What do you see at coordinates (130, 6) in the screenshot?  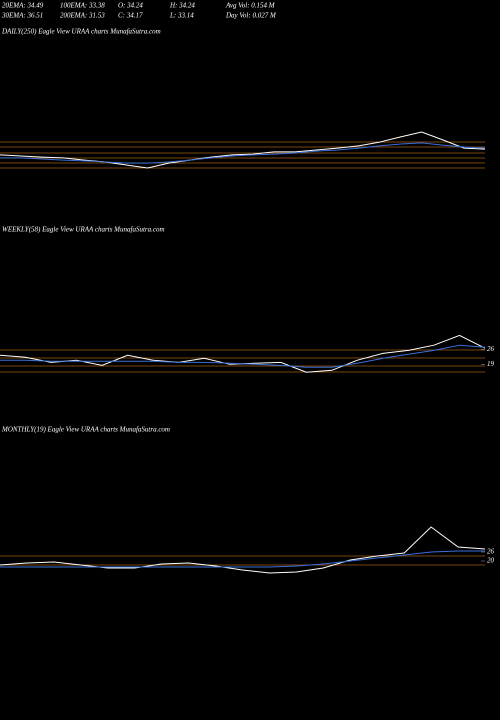 I see `header-stat: O: 34.24` at bounding box center [130, 6].